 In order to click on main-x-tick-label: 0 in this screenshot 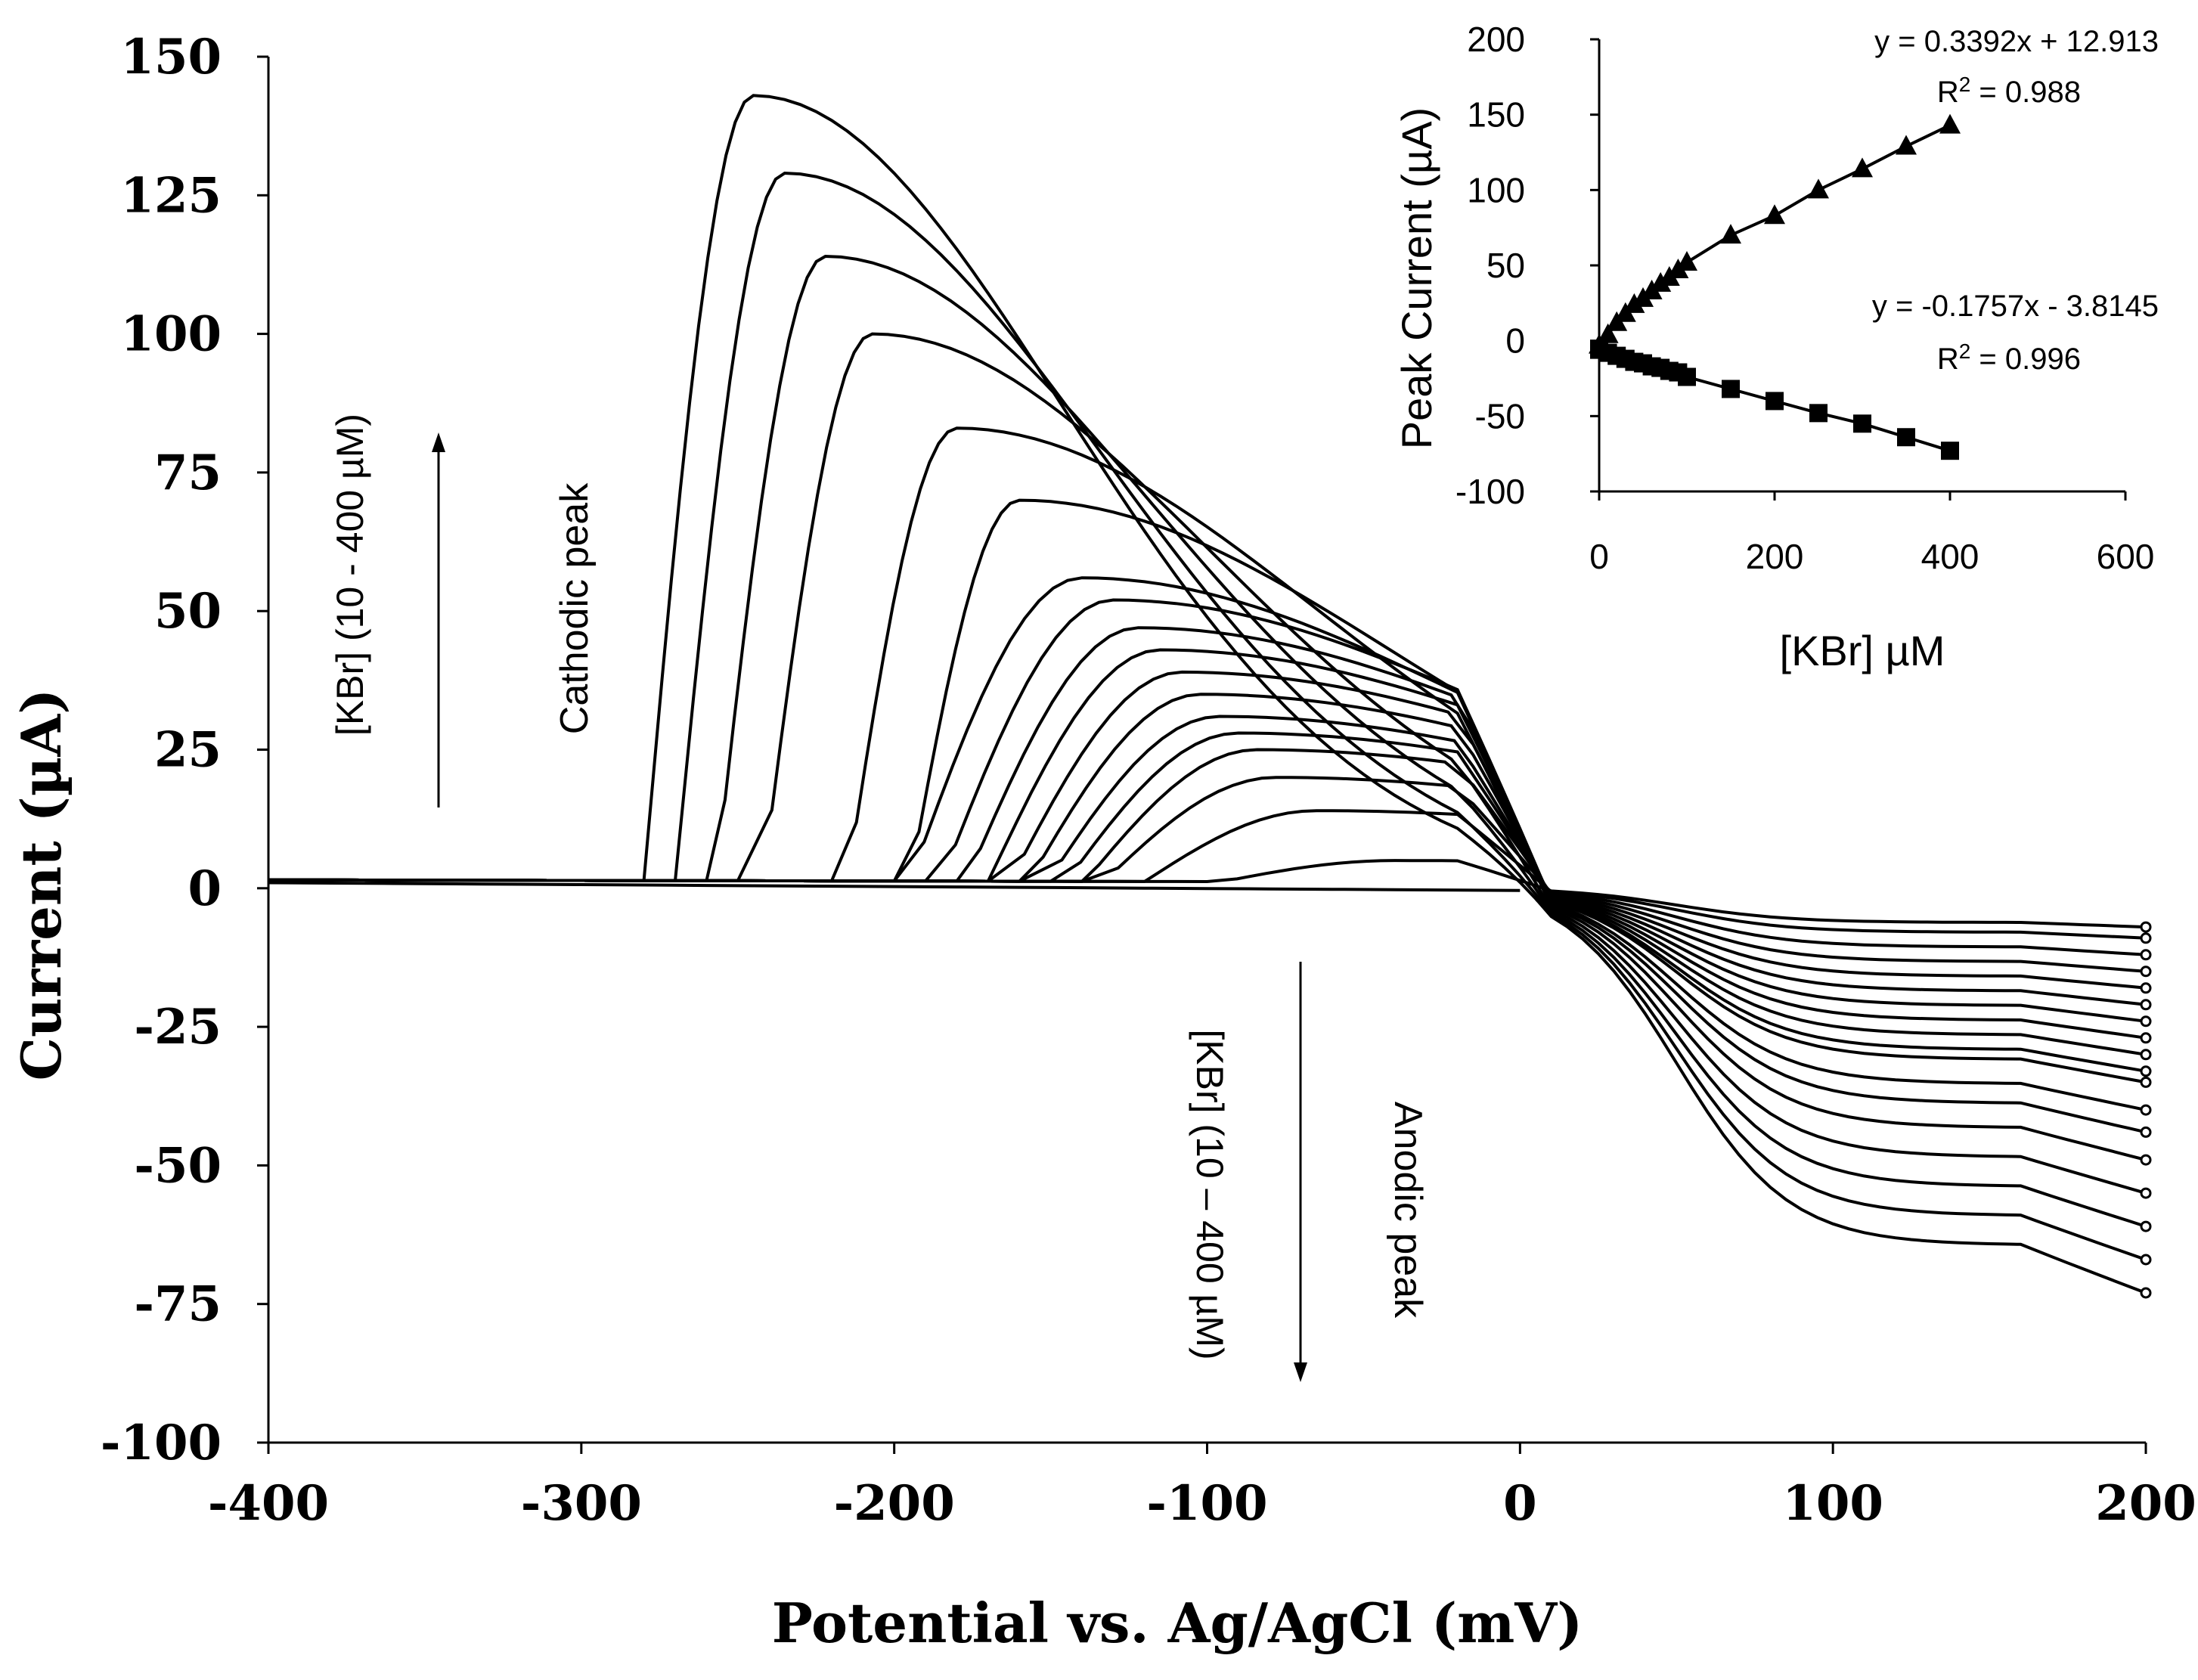, I will do `click(1520, 1503)`.